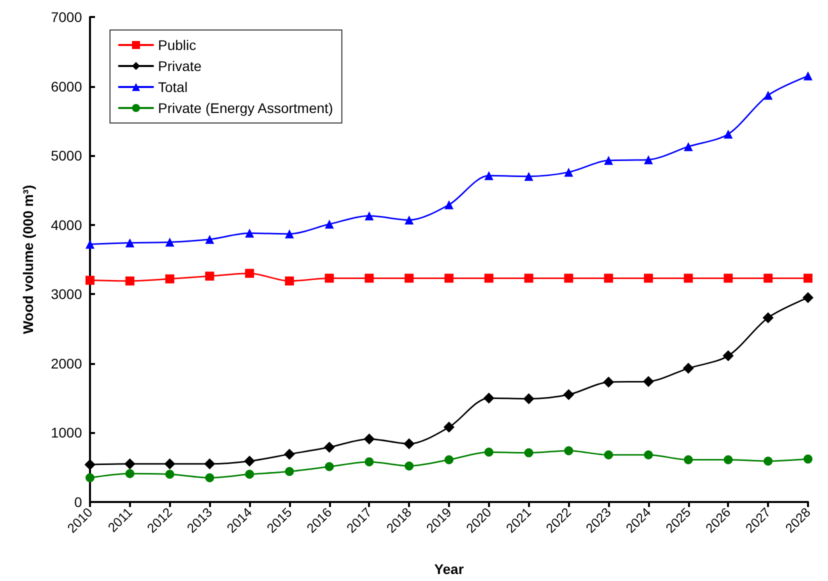 This screenshot has width=828, height=581. I want to click on legend-label: Public, so click(177, 45).